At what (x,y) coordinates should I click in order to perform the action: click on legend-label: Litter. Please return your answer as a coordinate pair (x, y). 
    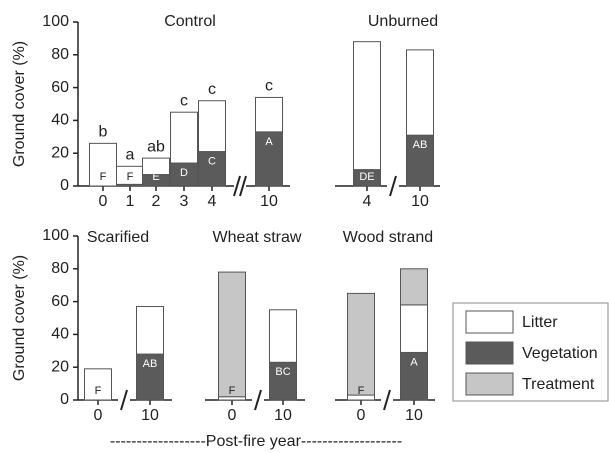
    Looking at the image, I should click on (540, 322).